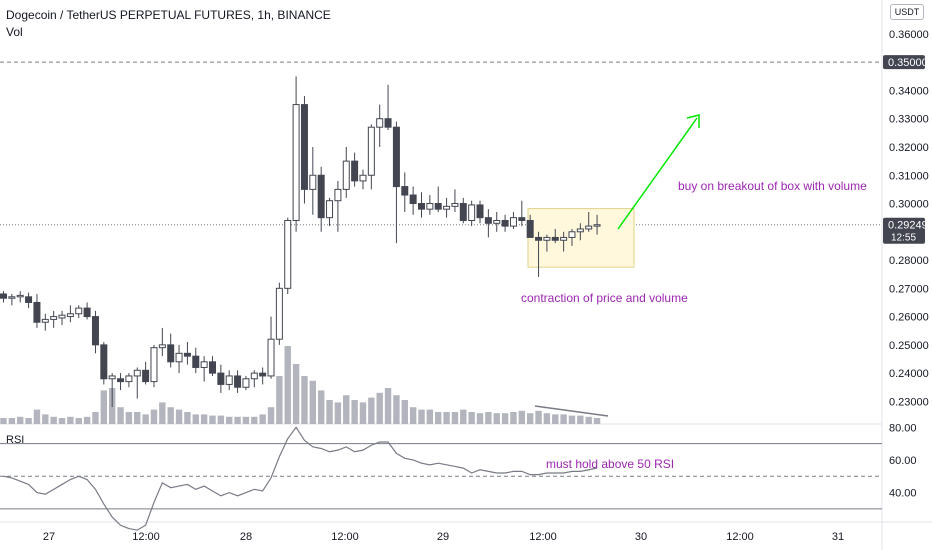  Describe the element at coordinates (909, 35) in the screenshot. I see `price-tick-label: 0.36000` at that location.